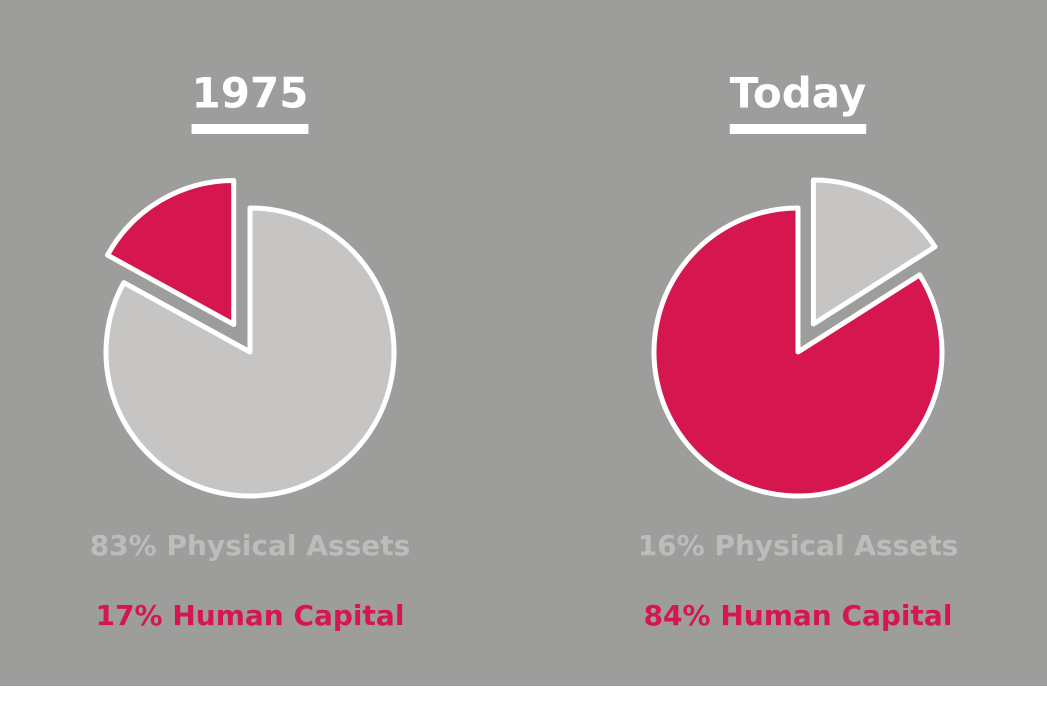 This screenshot has height=708, width=1047. Describe the element at coordinates (798, 545) in the screenshot. I see `value-label: 16% Physical Assets` at that location.